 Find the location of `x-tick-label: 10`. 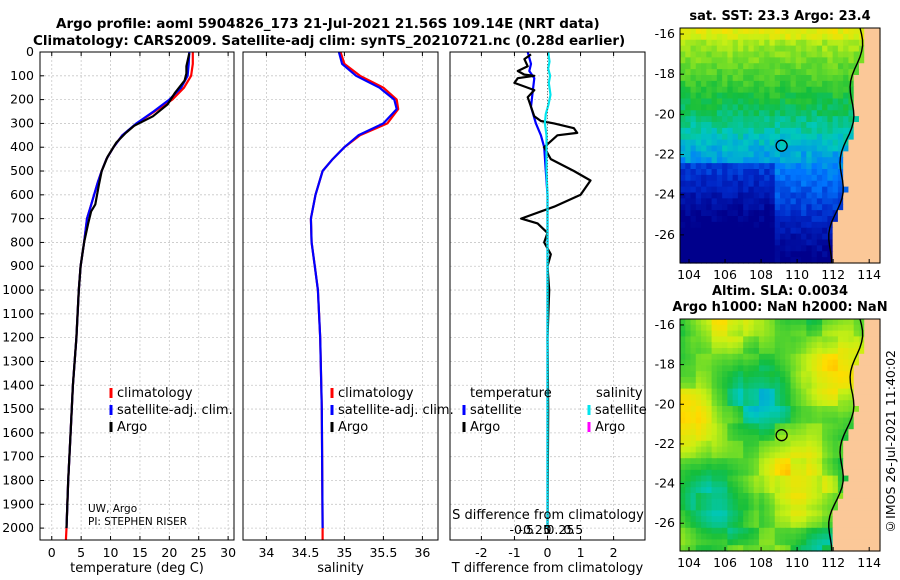

x-tick-label: 10 is located at coordinates (111, 552).